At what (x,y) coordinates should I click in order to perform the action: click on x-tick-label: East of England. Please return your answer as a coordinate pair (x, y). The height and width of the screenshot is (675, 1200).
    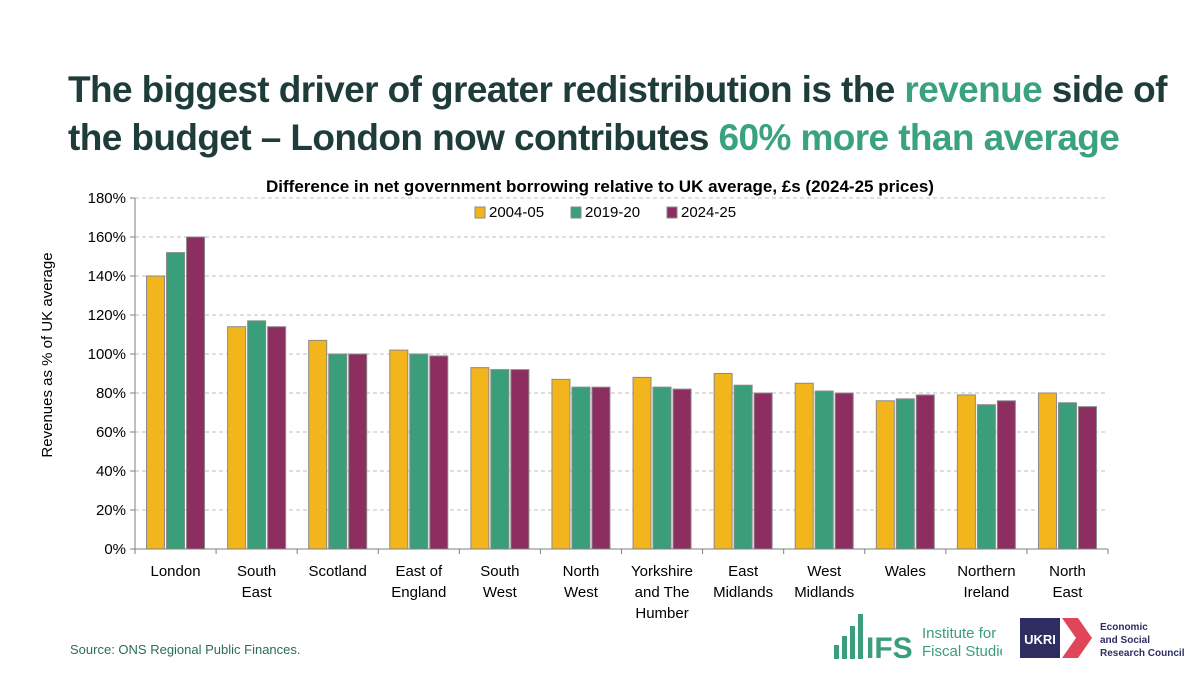
    Looking at the image, I should click on (418, 582).